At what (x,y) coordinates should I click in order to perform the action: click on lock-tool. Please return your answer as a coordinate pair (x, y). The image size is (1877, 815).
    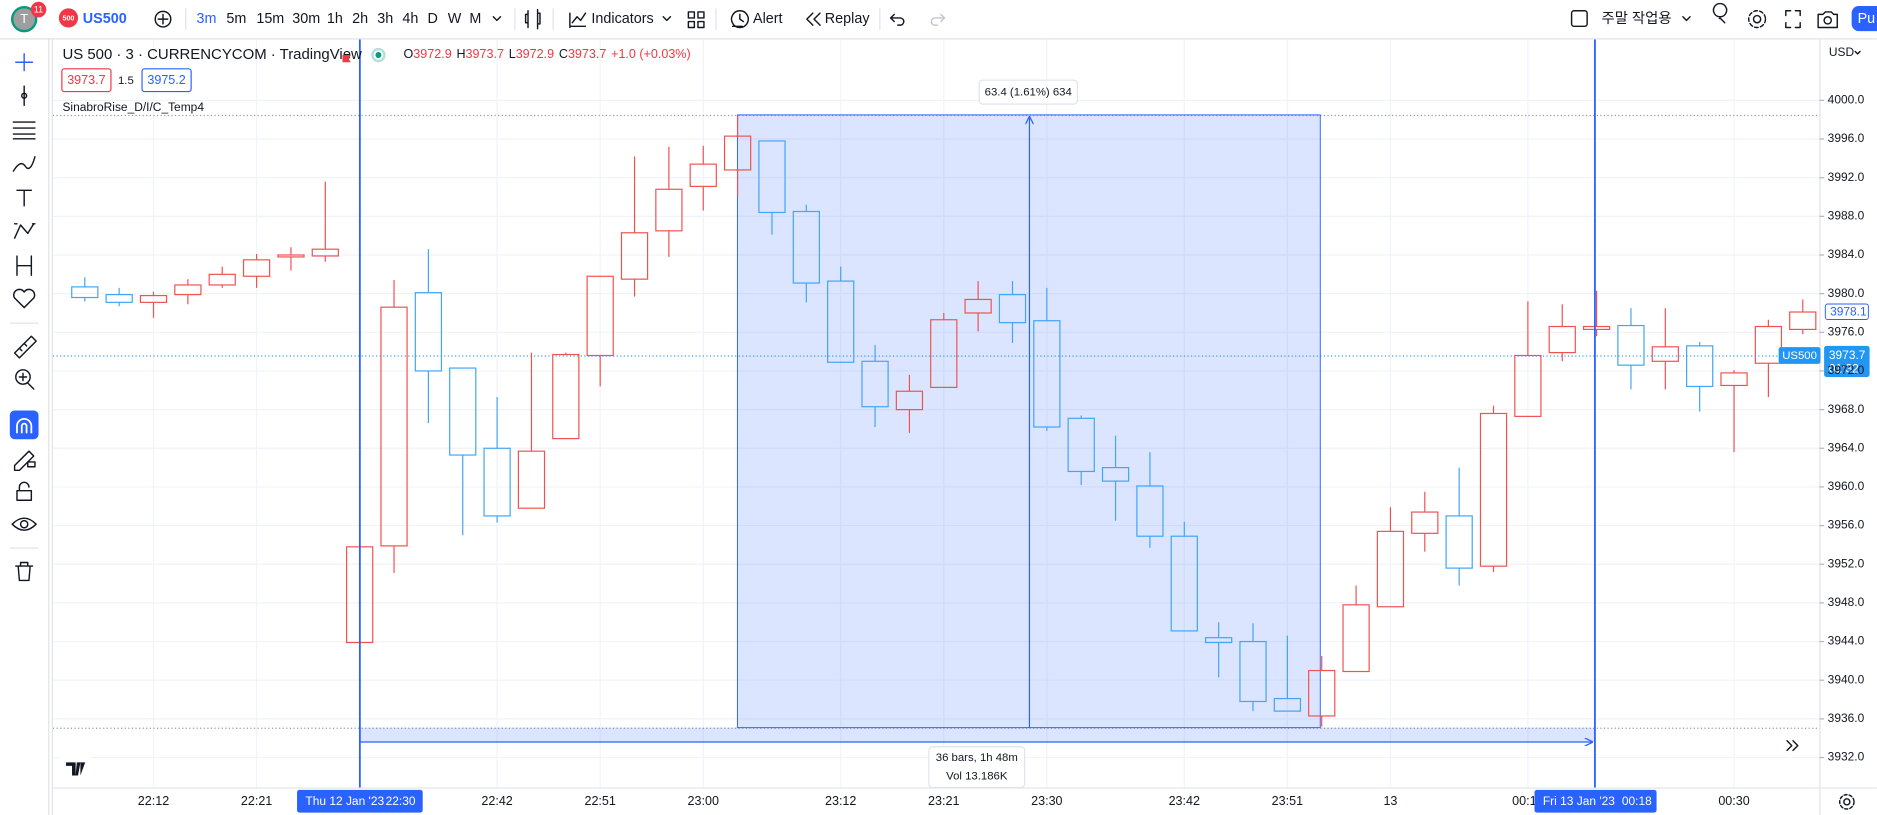
    Looking at the image, I should click on (24, 491).